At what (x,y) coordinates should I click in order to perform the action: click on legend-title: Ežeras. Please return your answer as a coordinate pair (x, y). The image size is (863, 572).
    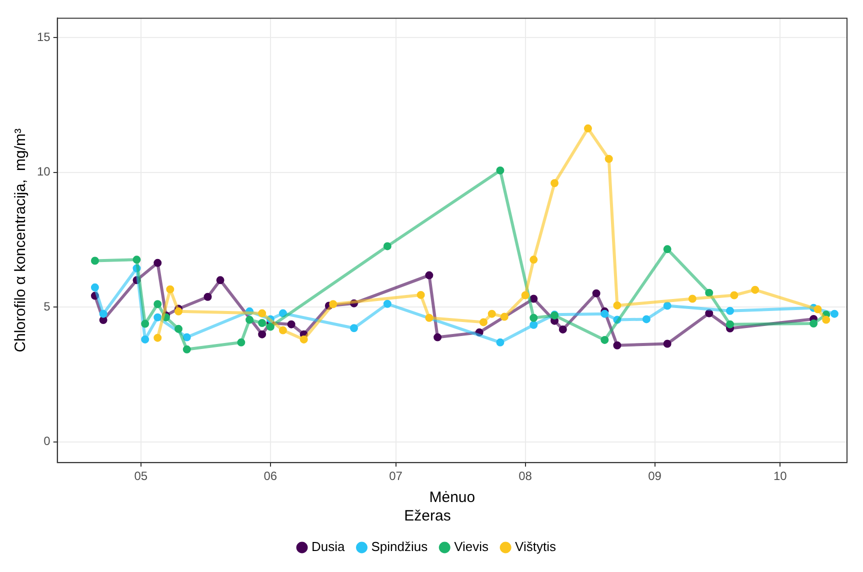
    Looking at the image, I should click on (427, 516).